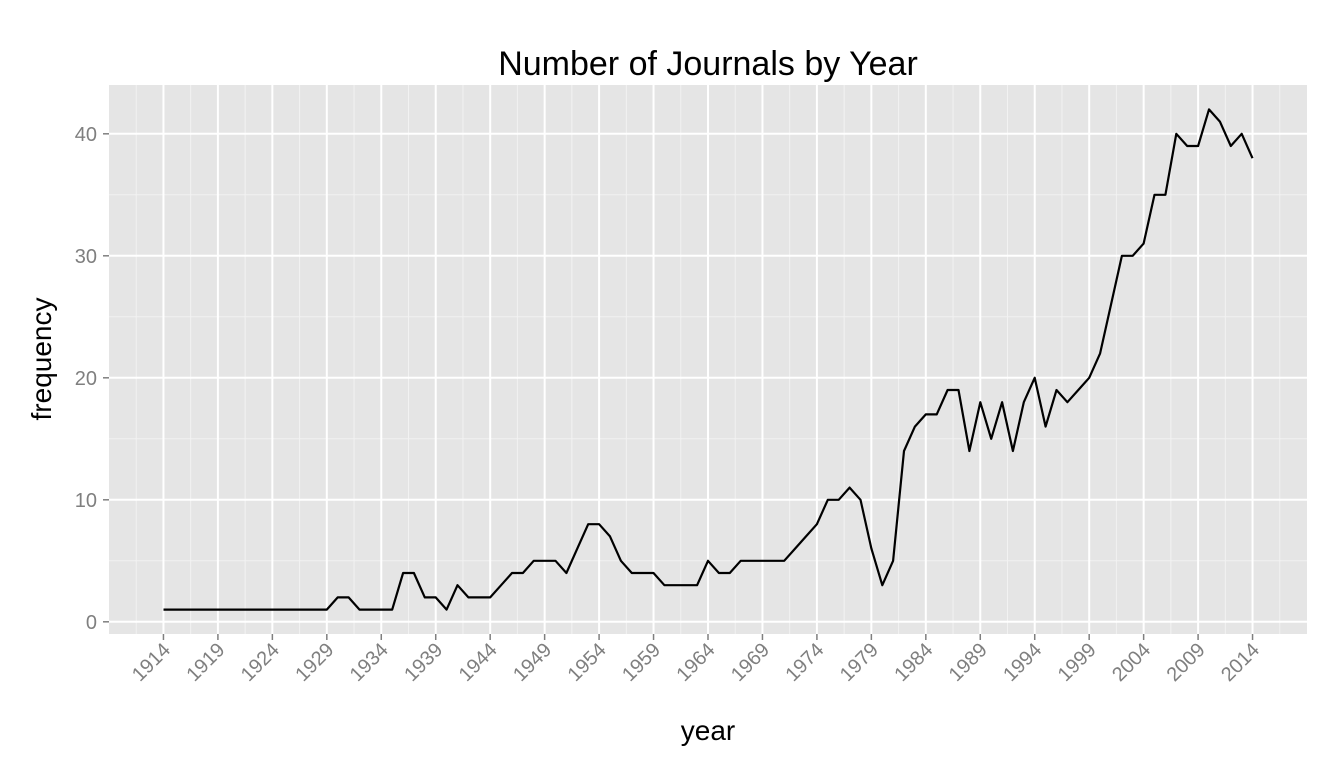 This screenshot has height=768, width=1344. I want to click on x-tick-label: 1979, so click(859, 662).